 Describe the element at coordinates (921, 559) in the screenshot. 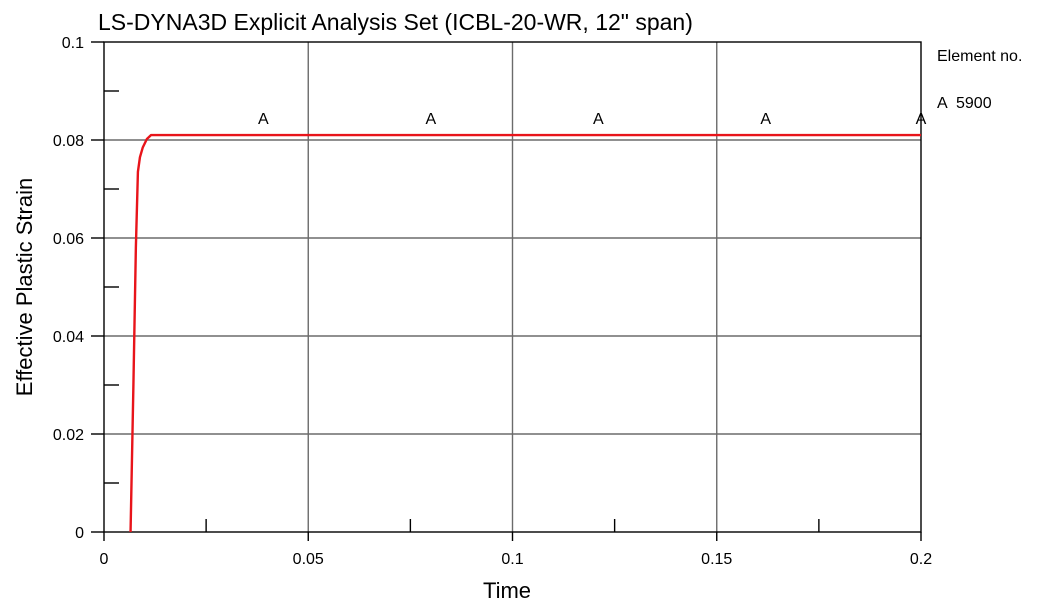

I see `x-tick-label: 0.2` at that location.